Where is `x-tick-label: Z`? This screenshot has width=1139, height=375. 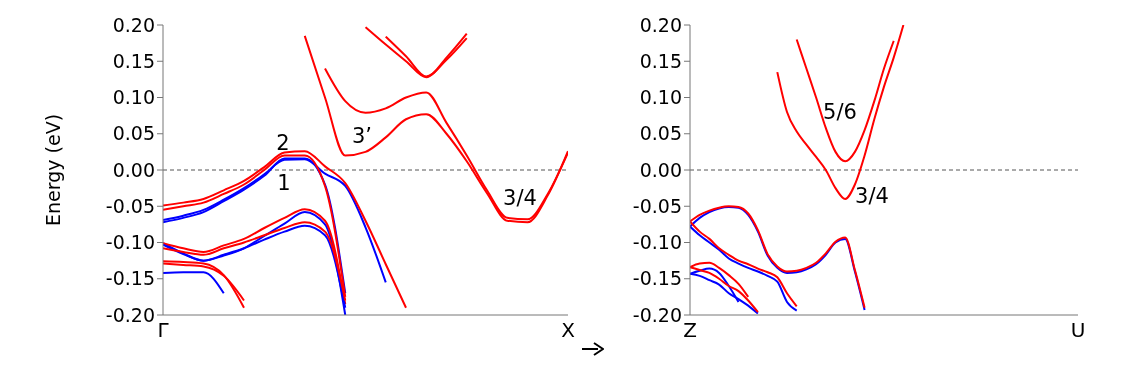
x-tick-label: Z is located at coordinates (690, 330).